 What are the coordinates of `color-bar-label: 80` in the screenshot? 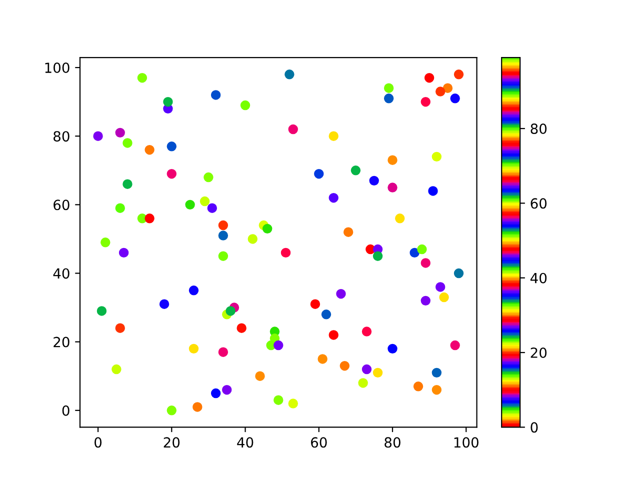 It's located at (538, 129).